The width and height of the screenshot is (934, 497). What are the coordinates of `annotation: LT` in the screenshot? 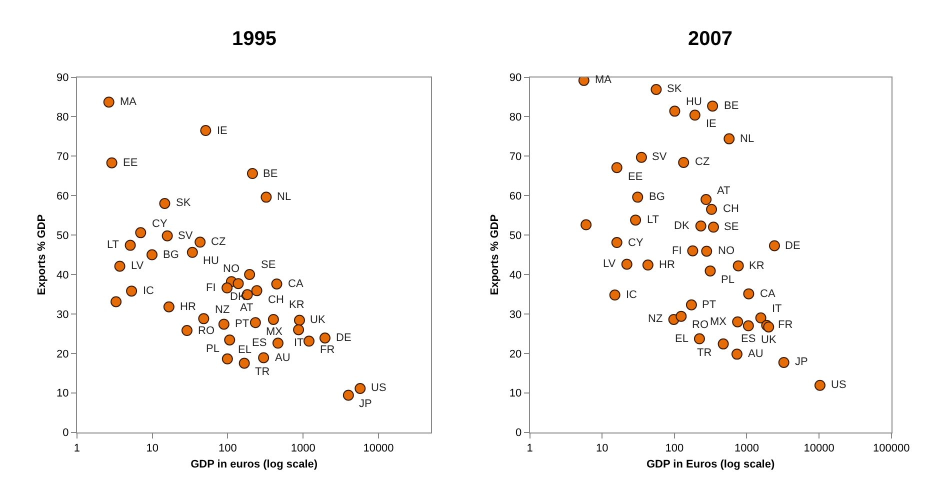 It's located at (113, 245).